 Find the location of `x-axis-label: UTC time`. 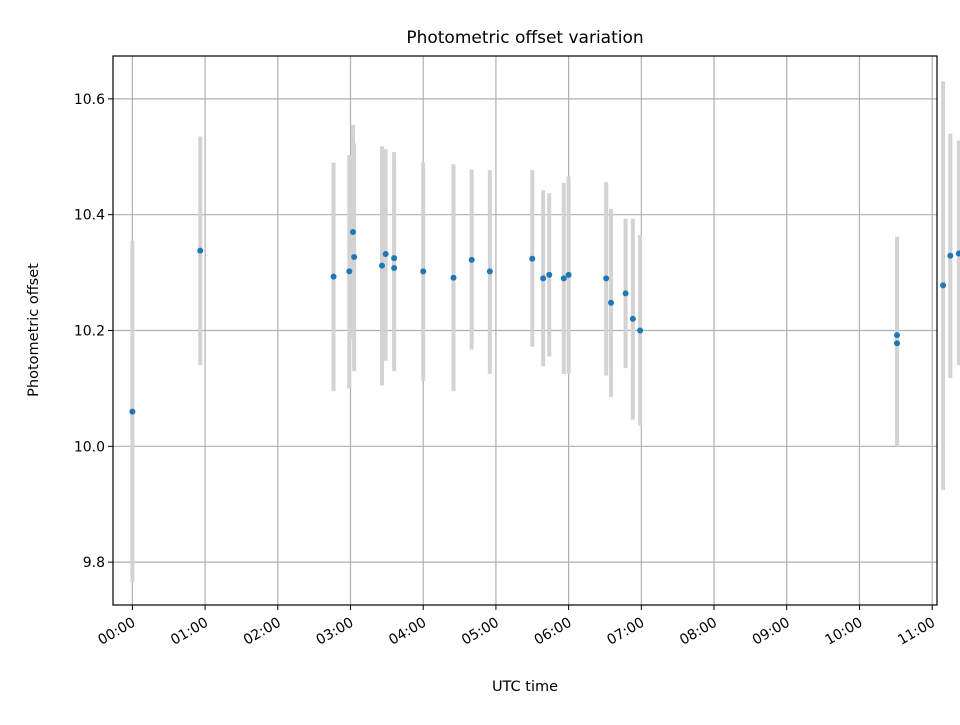

x-axis-label: UTC time is located at coordinates (525, 687).